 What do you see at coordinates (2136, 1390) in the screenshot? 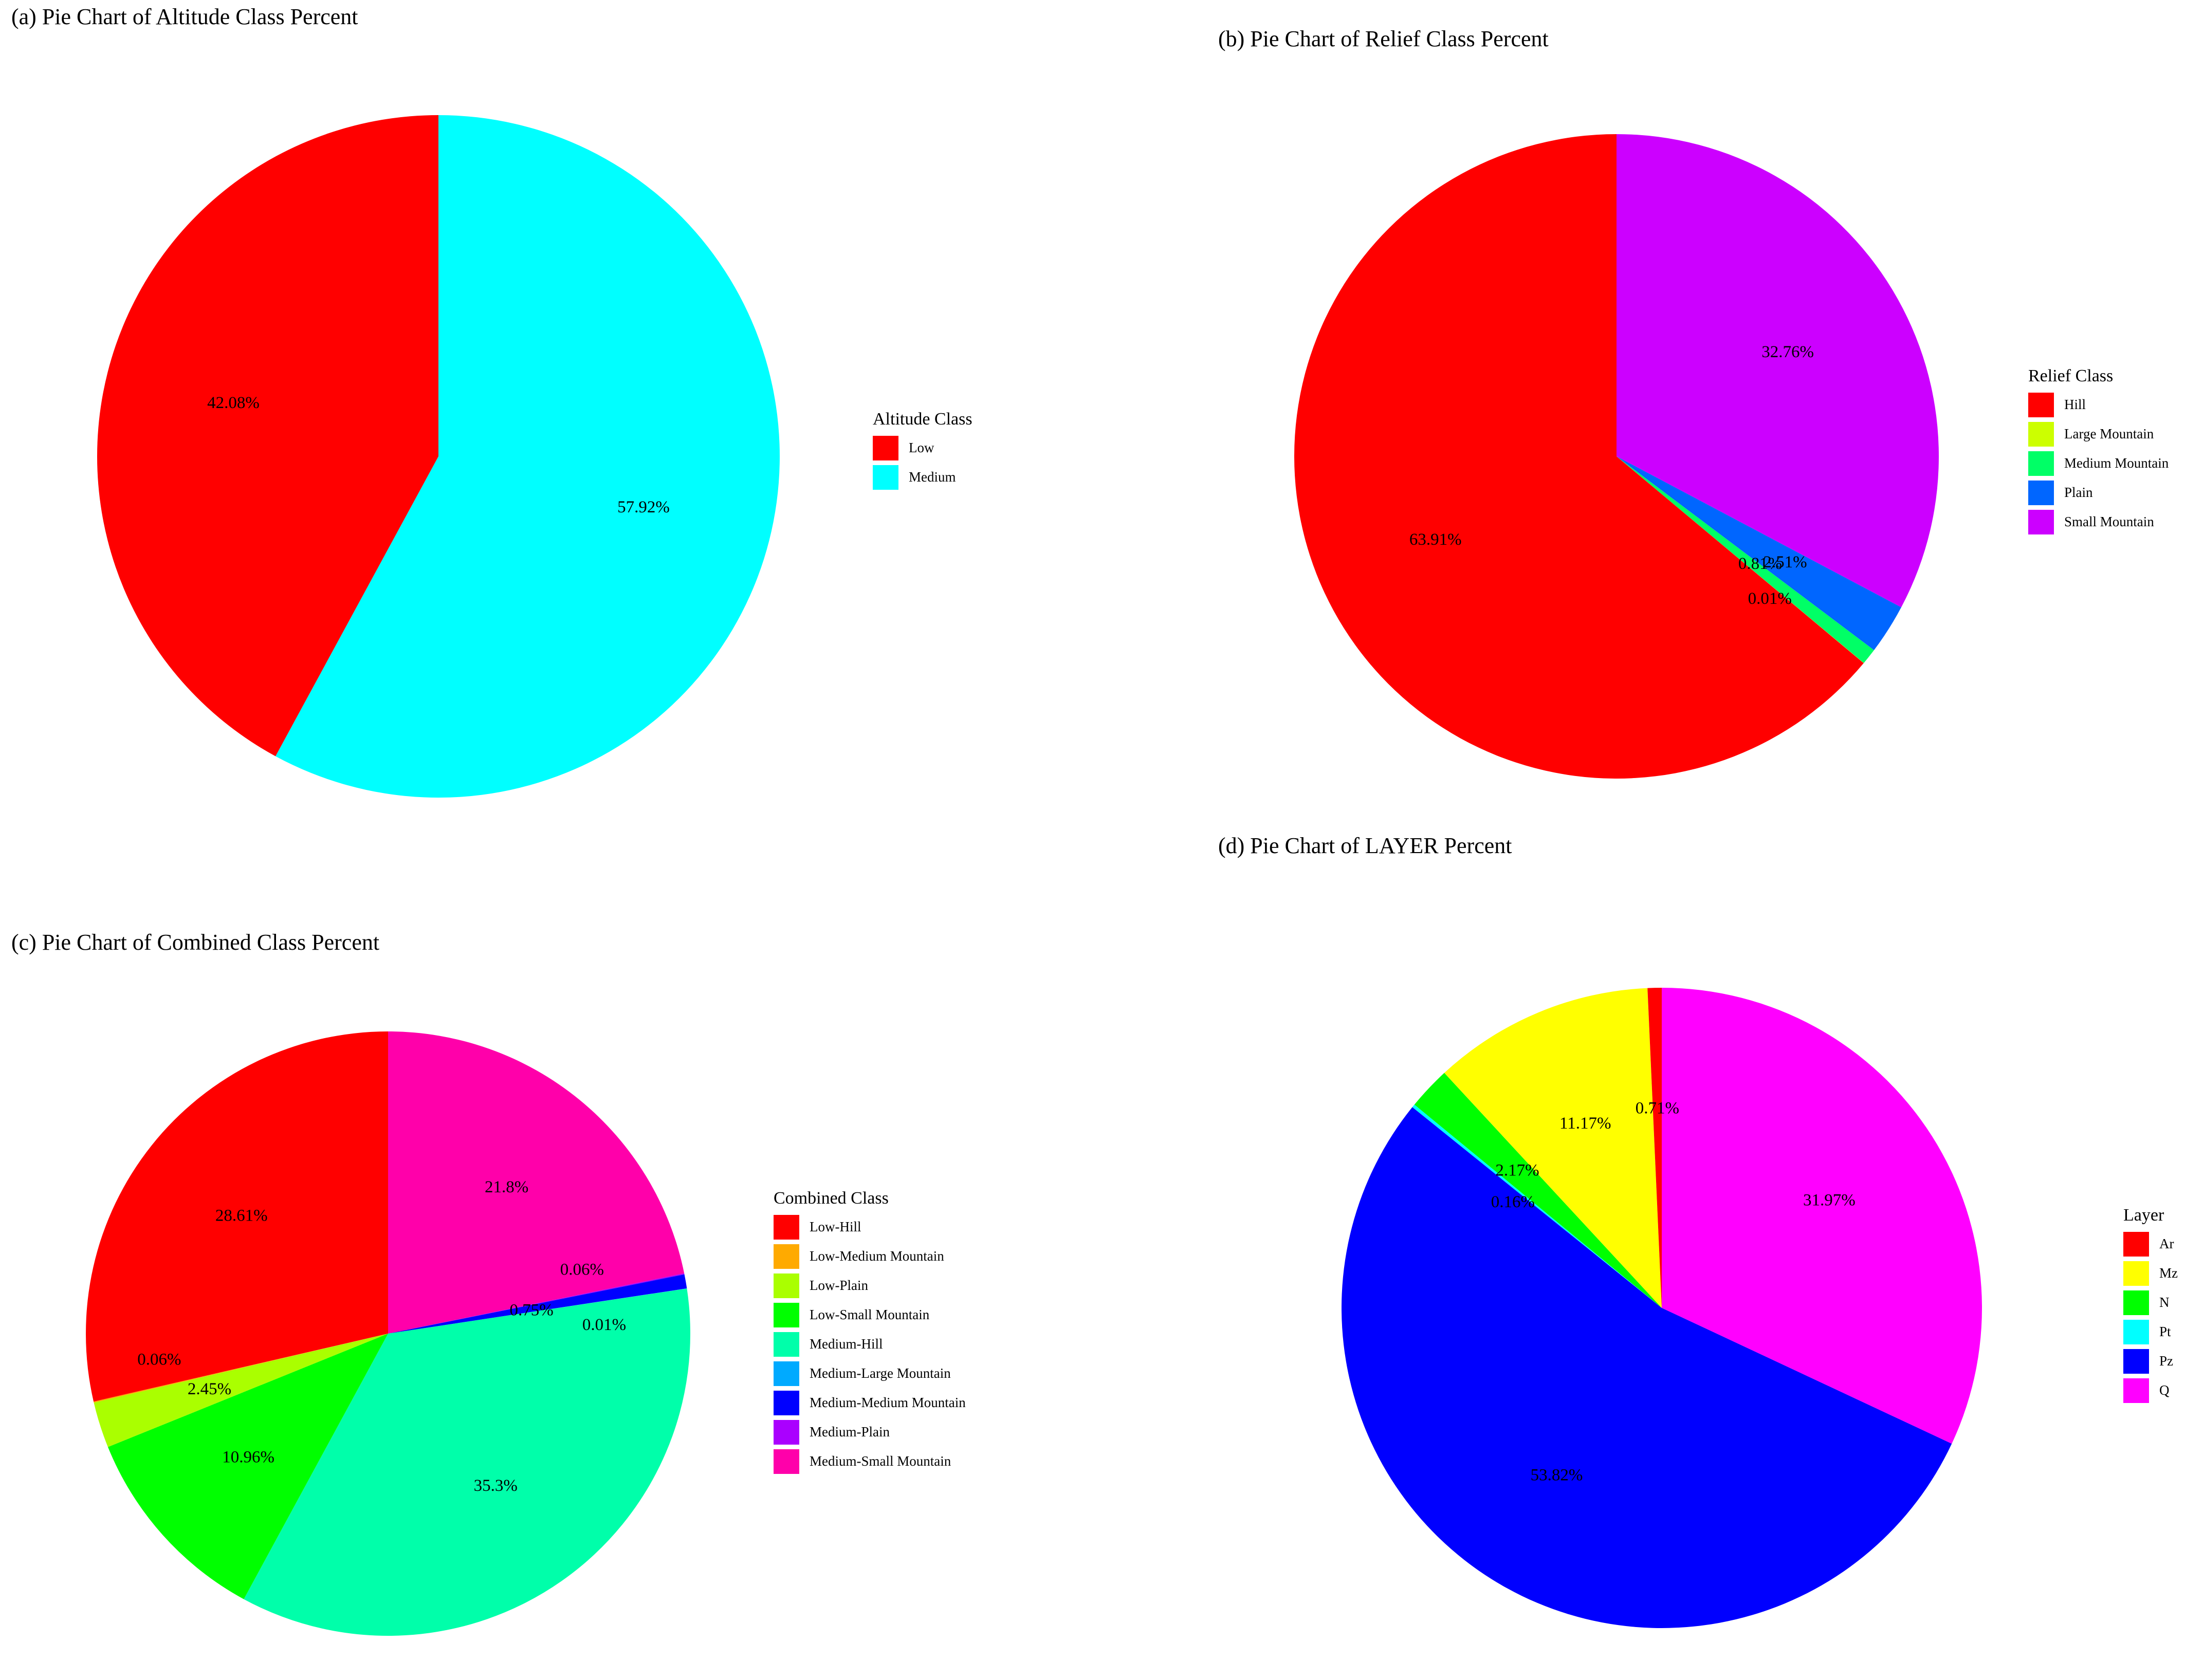
I see `legend-swatch-q` at bounding box center [2136, 1390].